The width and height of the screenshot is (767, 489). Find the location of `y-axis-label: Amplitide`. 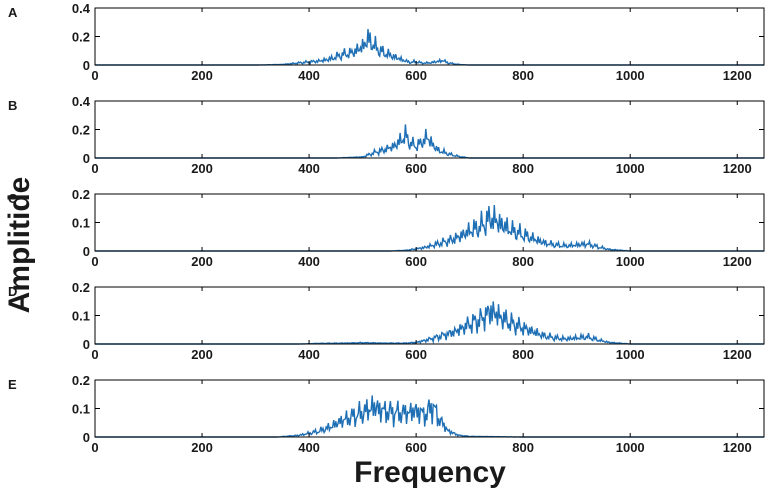

y-axis-label: Amplitide is located at coordinates (19, 245).